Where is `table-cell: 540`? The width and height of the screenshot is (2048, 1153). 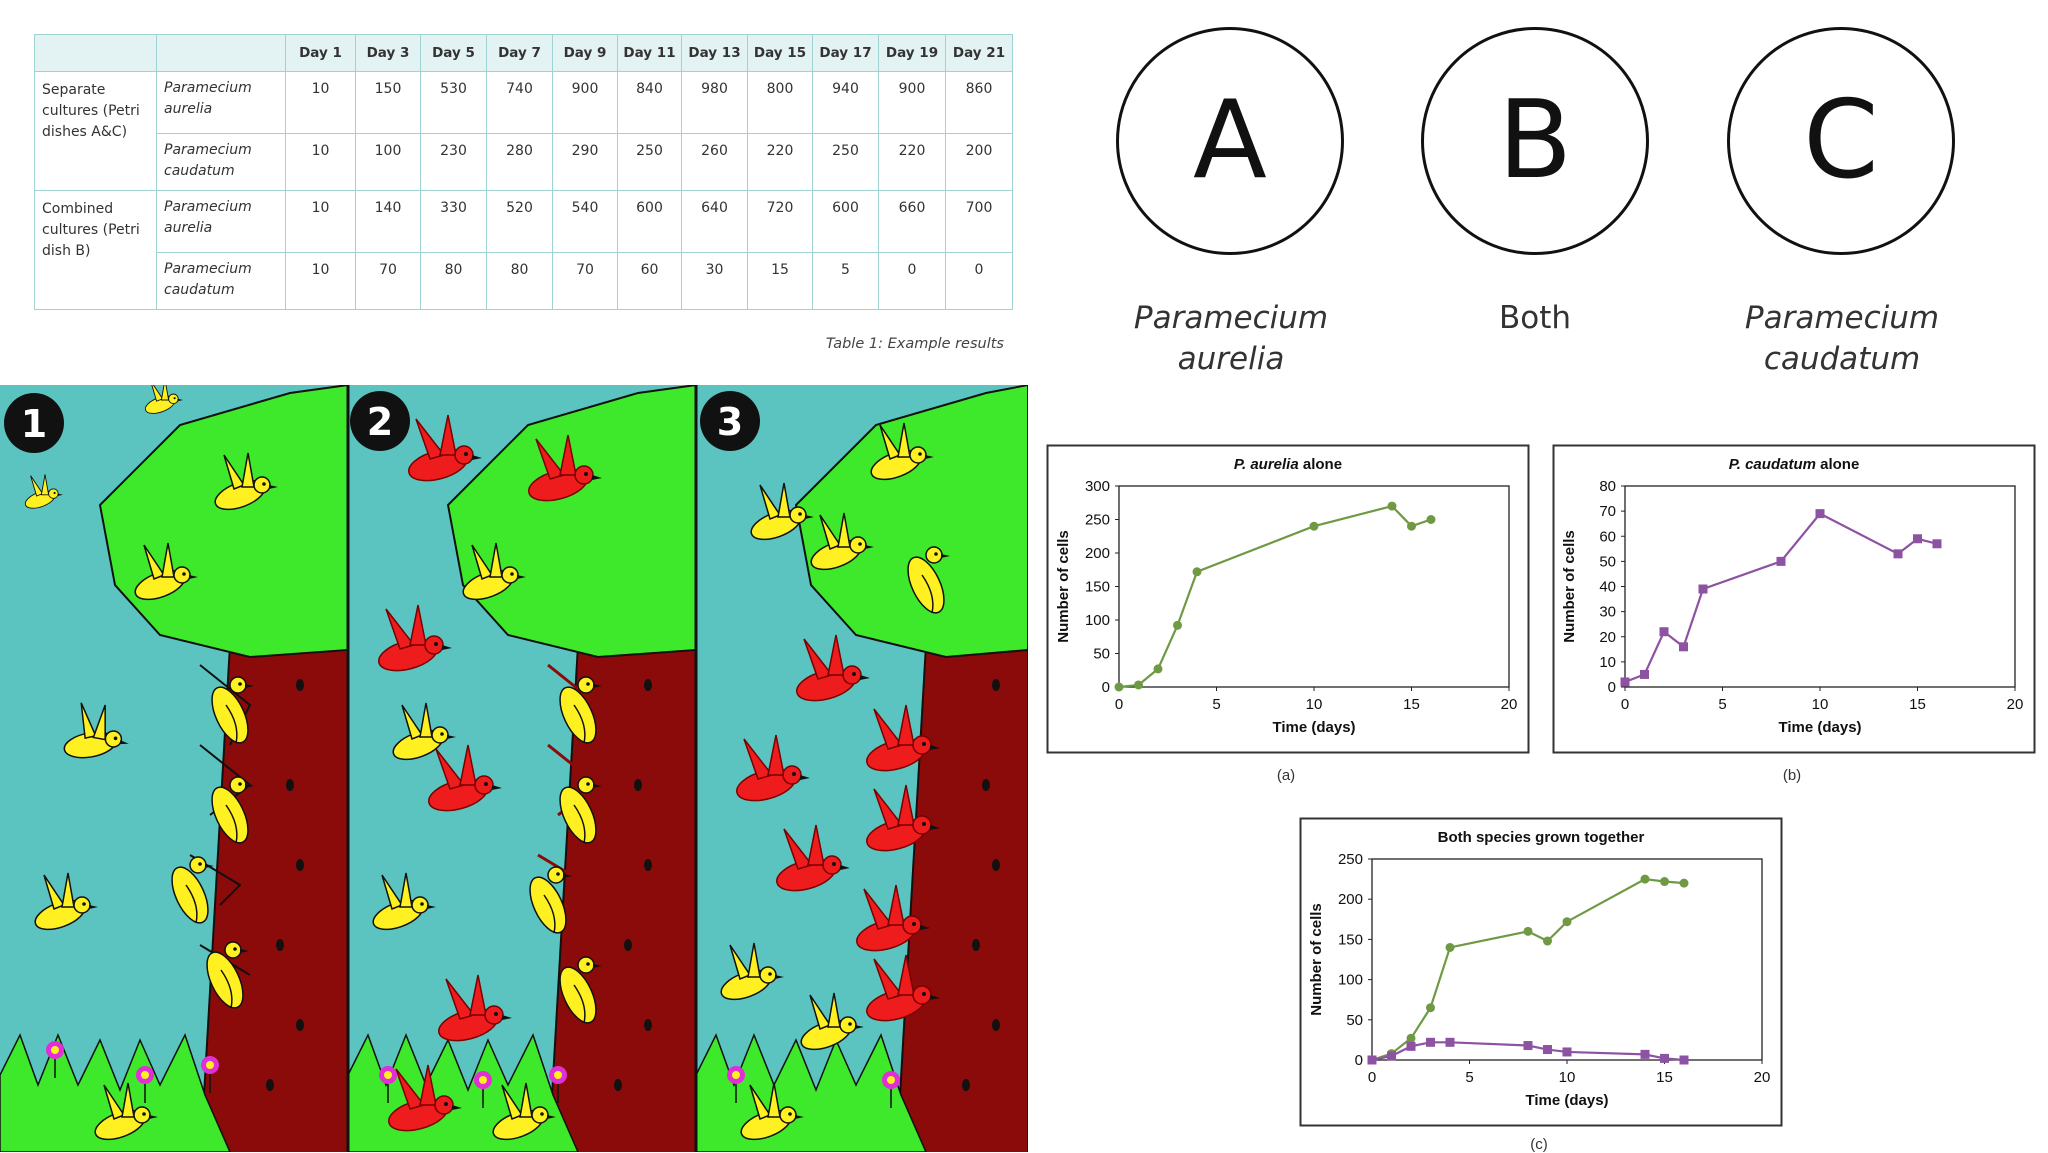 table-cell: 540 is located at coordinates (585, 221).